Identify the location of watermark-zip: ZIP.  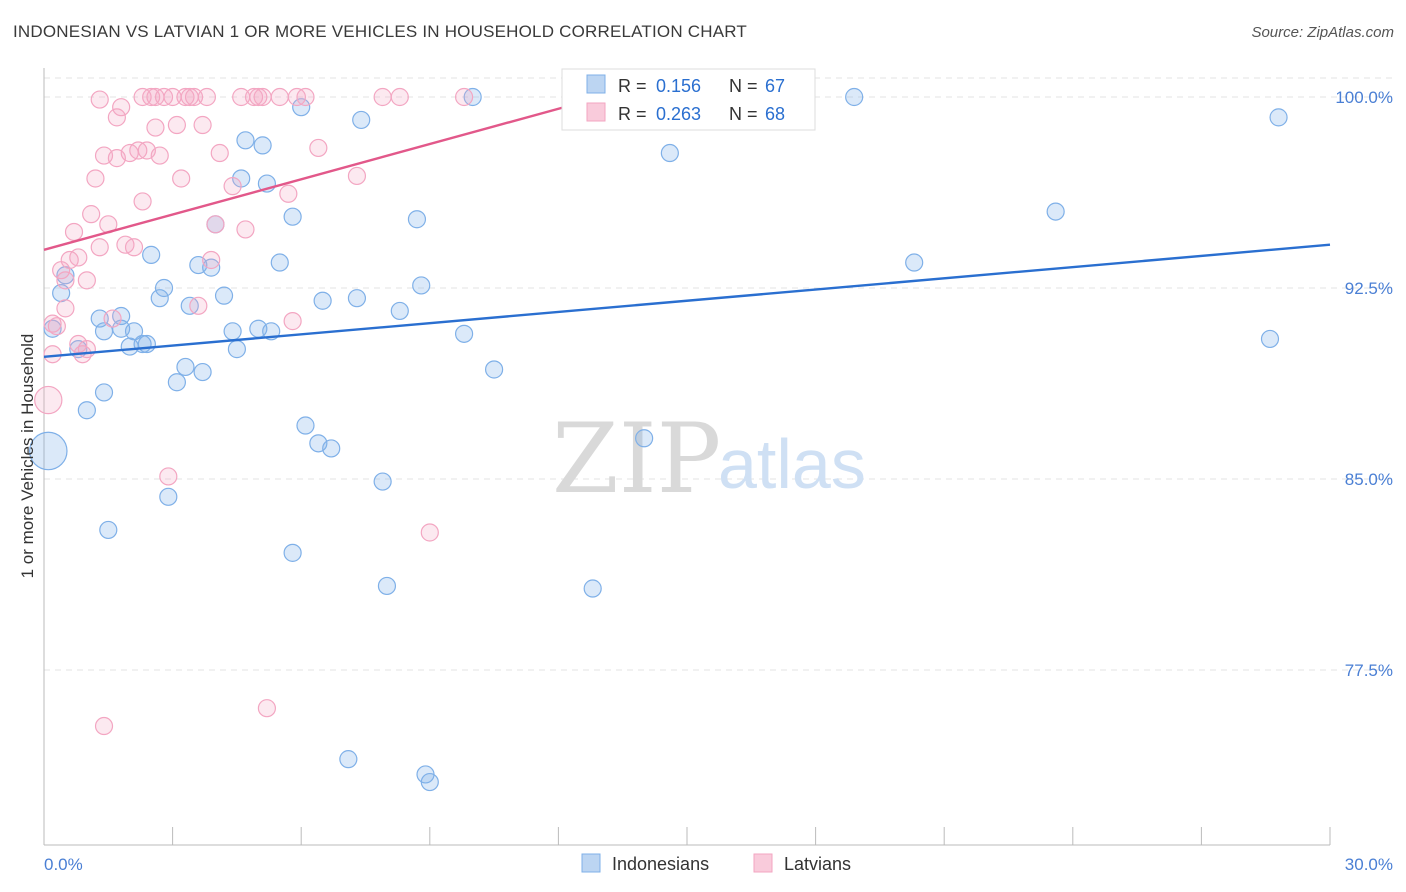
(636, 459).